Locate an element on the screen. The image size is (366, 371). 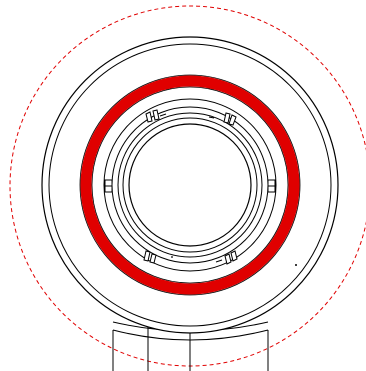
clip-bottom-left is located at coordinates (150, 257).